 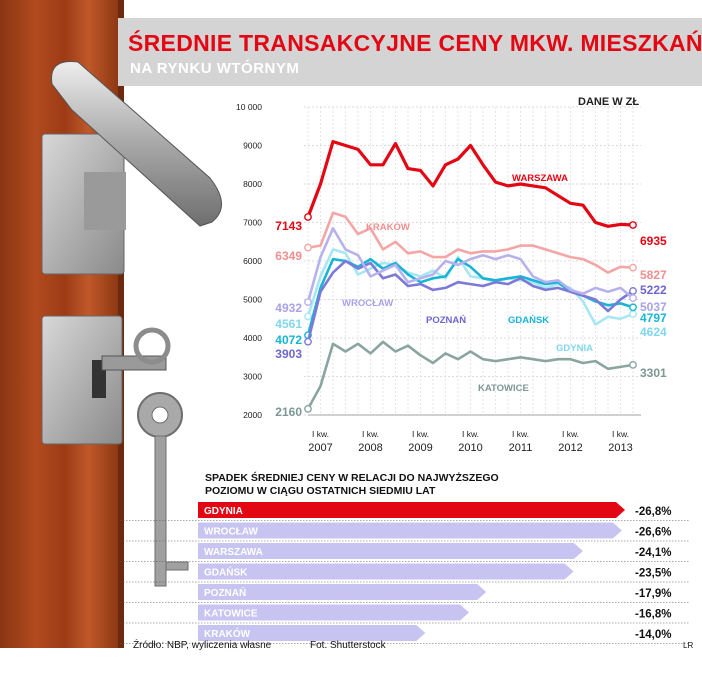 What do you see at coordinates (653, 318) in the screenshot?
I see `series-end-value: 4797` at bounding box center [653, 318].